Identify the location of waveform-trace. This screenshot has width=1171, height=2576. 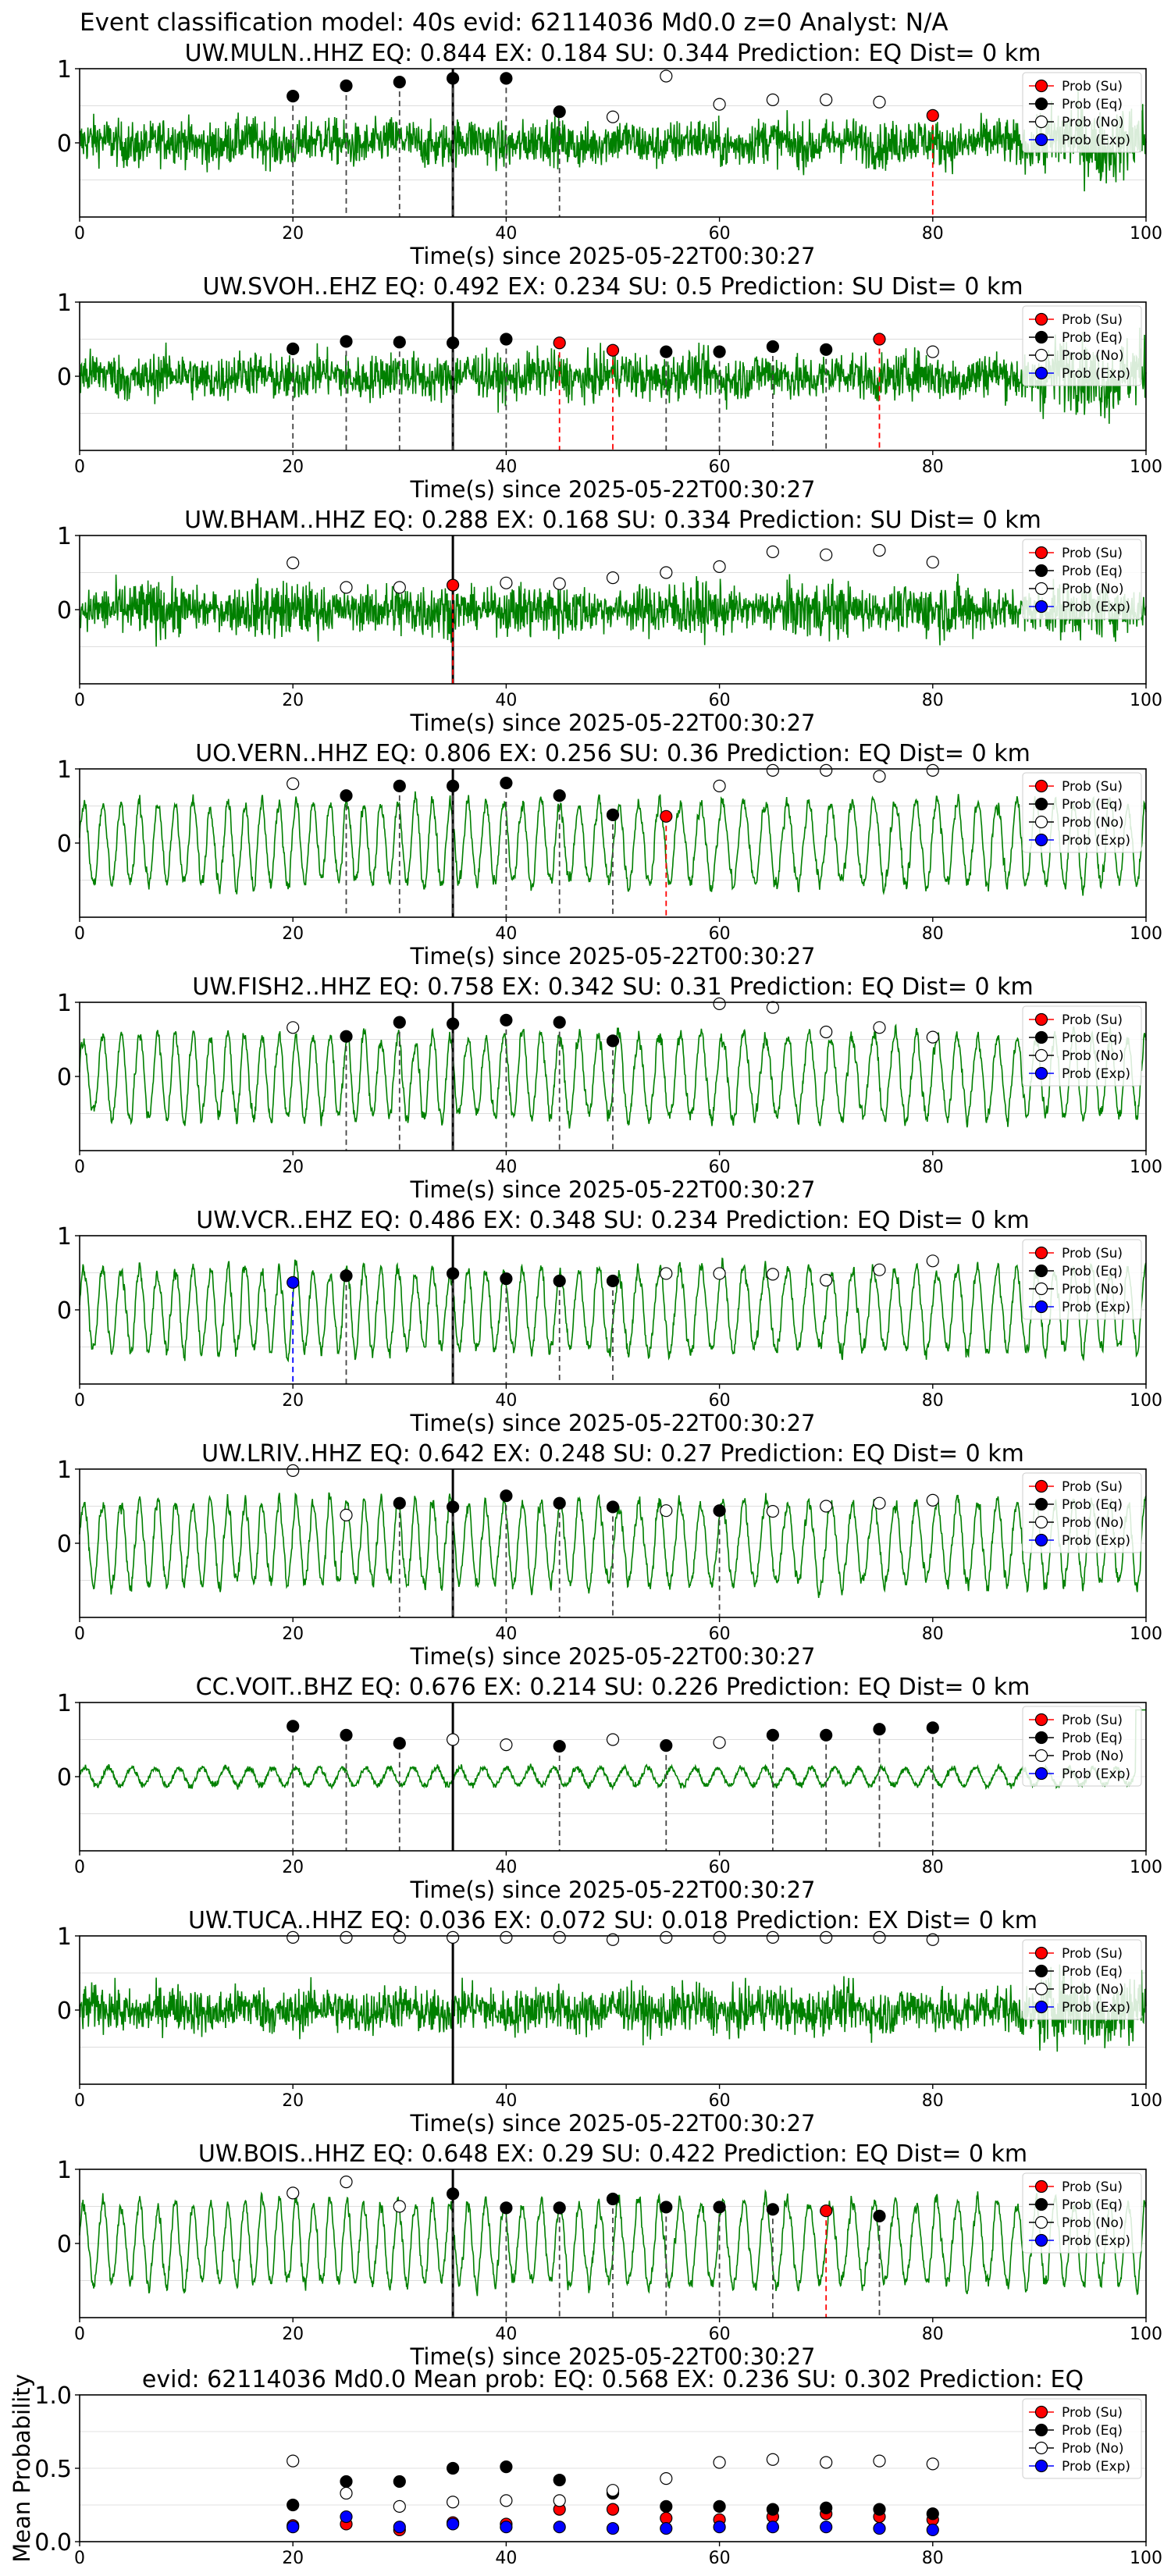
(613, 2008).